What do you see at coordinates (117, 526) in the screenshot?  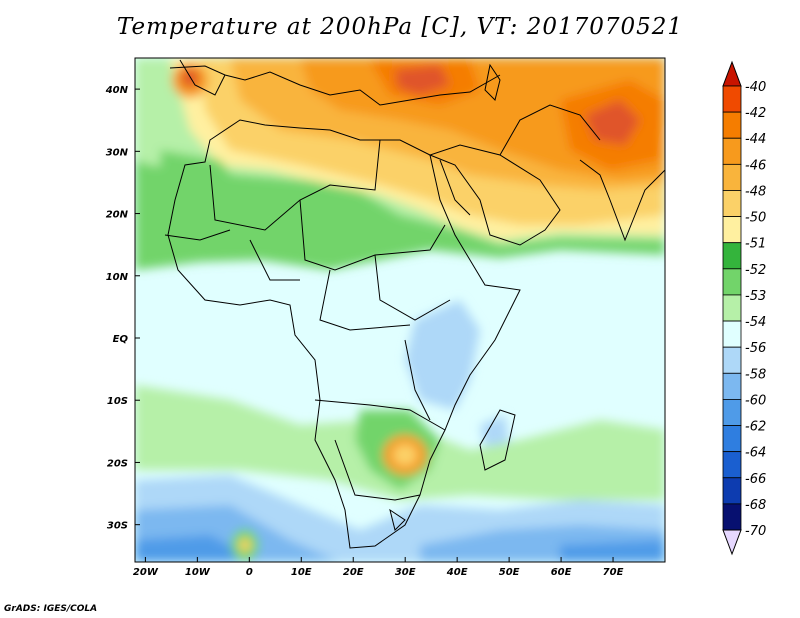 I see `lat-tick-label: 30S` at bounding box center [117, 526].